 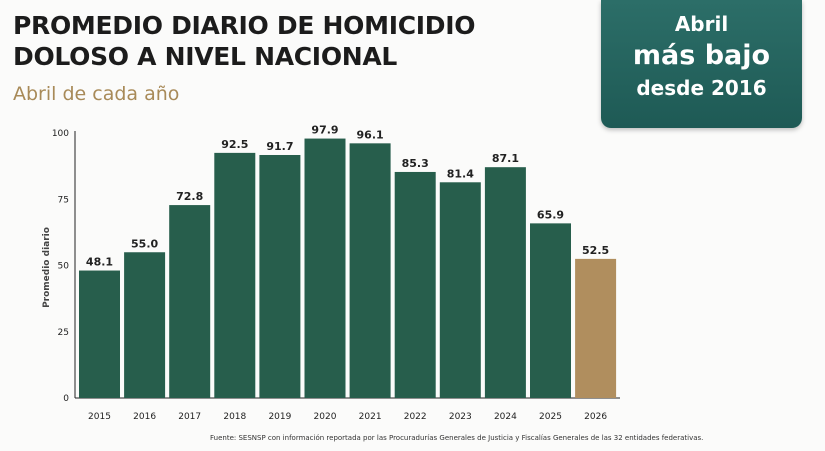 I want to click on data-label-2024: 87.1, so click(x=505, y=158).